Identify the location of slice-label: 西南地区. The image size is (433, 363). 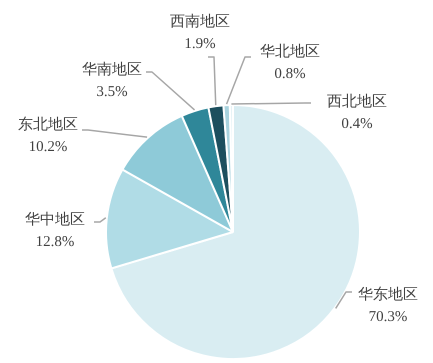
(200, 21).